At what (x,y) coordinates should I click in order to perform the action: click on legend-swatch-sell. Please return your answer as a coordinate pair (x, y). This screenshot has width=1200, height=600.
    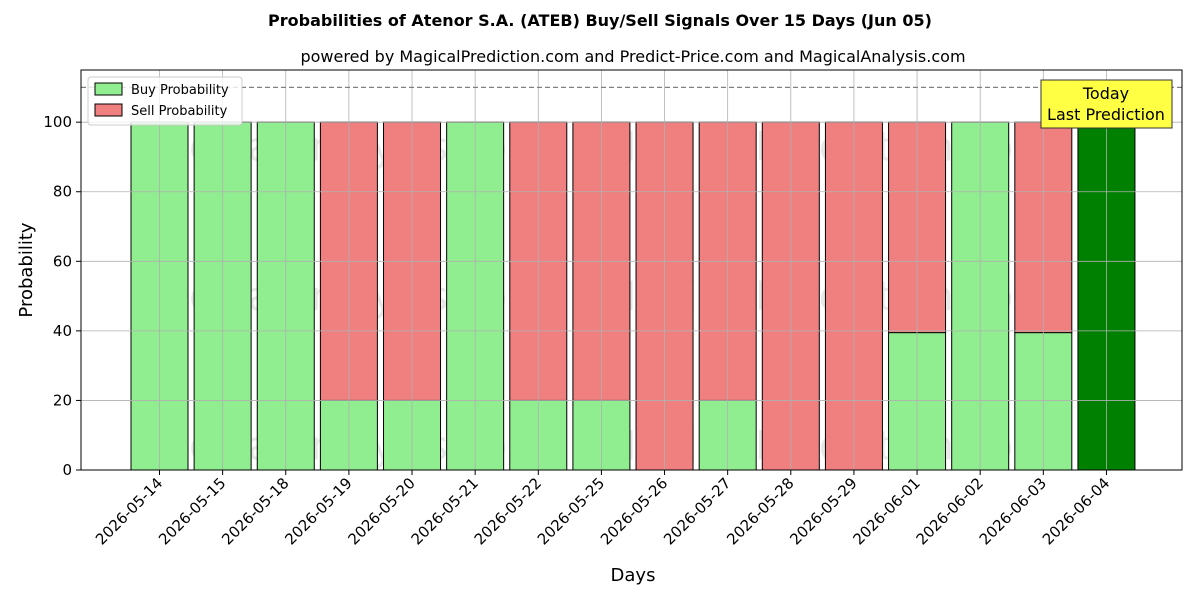
    Looking at the image, I should click on (108, 110).